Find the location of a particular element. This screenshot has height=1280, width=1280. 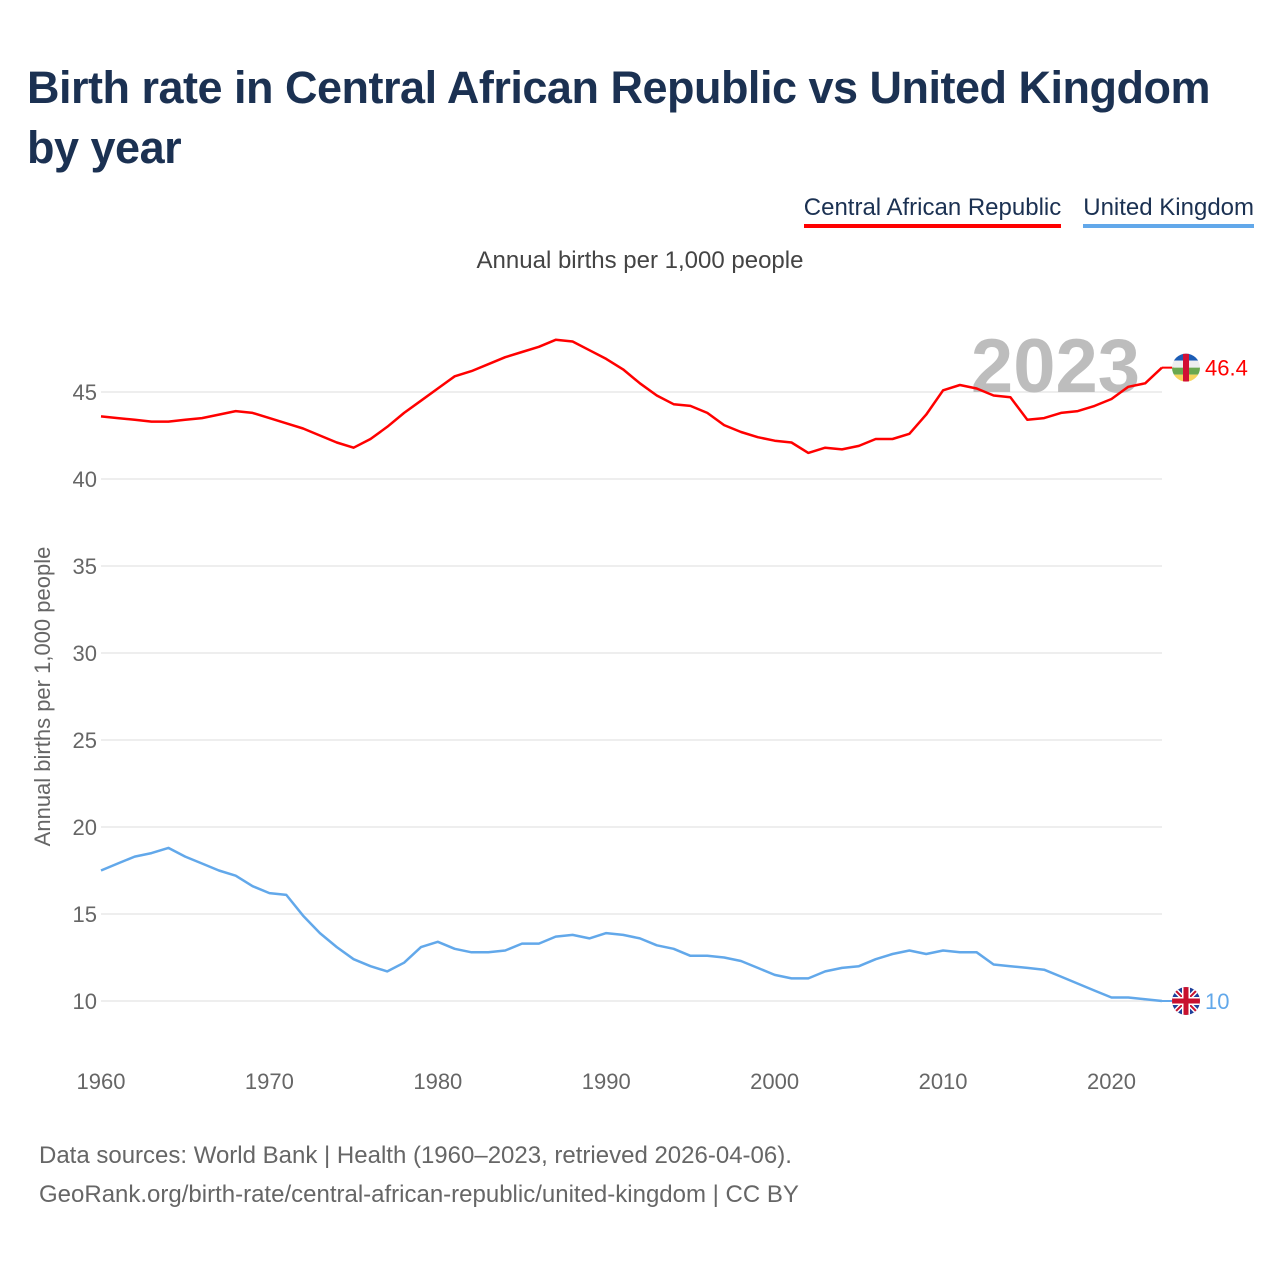

x-tick-label: 1980 is located at coordinates (437, 1081).